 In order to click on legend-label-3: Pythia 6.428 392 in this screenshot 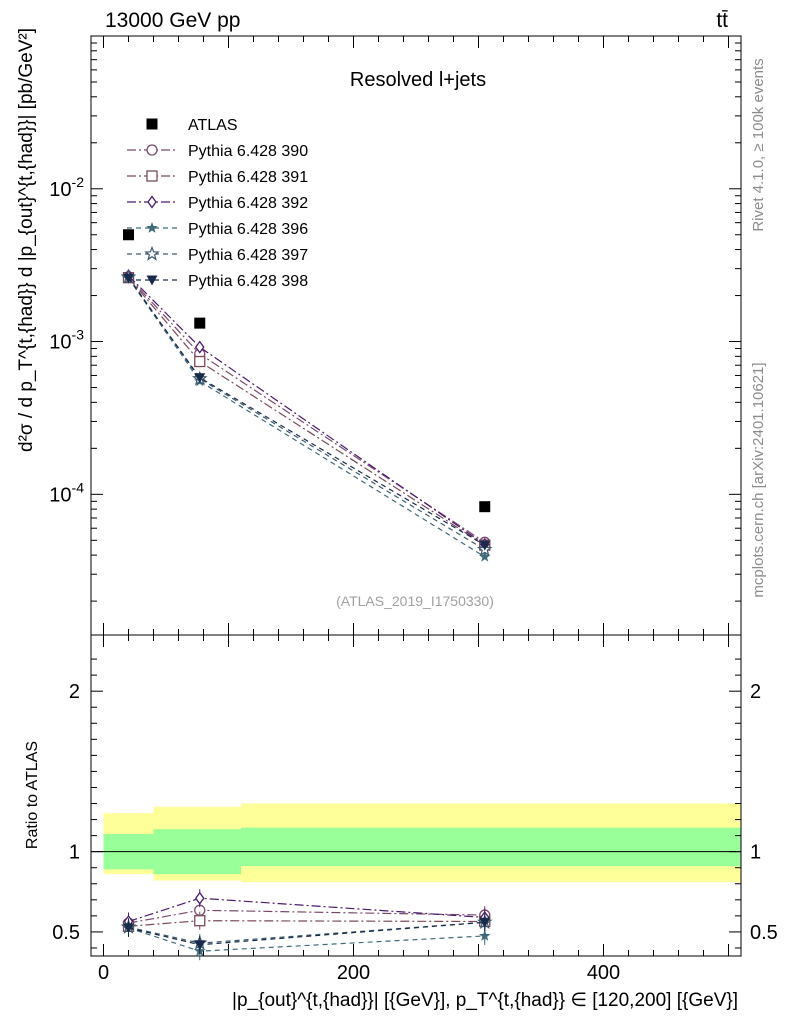, I will do `click(248, 203)`.